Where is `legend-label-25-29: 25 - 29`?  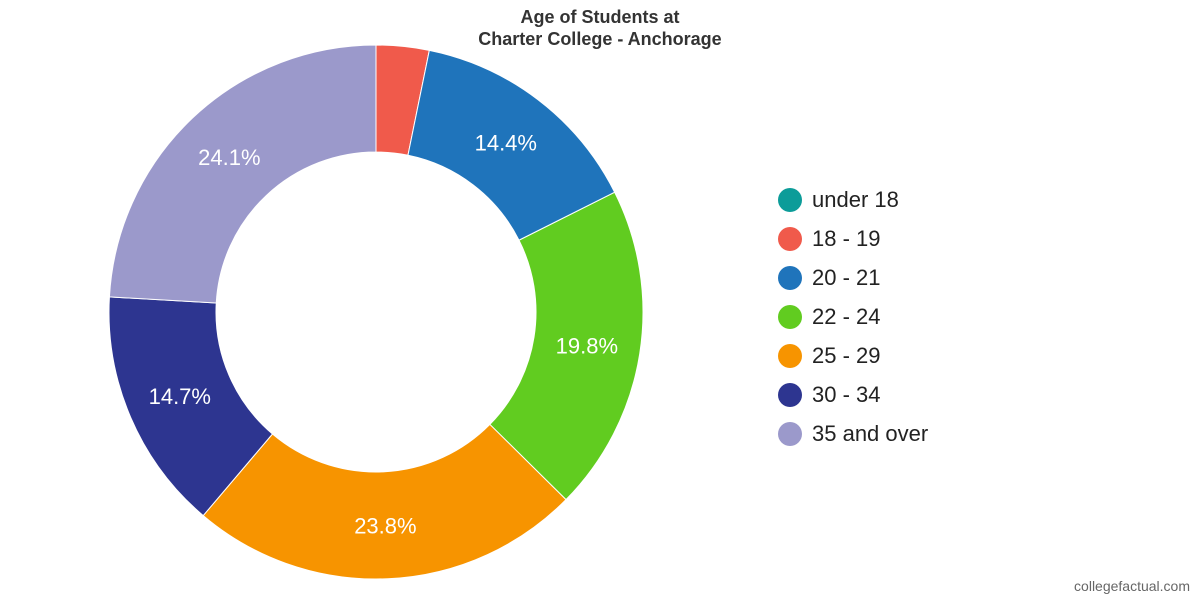
legend-label-25-29: 25 - 29 is located at coordinates (846, 355).